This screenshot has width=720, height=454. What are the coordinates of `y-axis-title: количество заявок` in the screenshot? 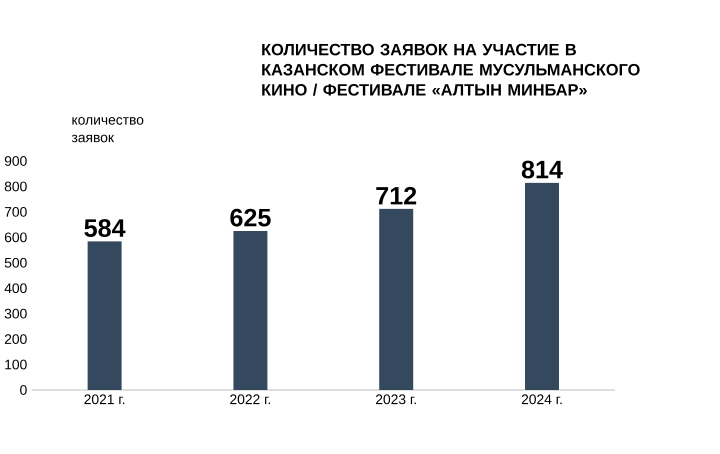 It's located at (108, 129).